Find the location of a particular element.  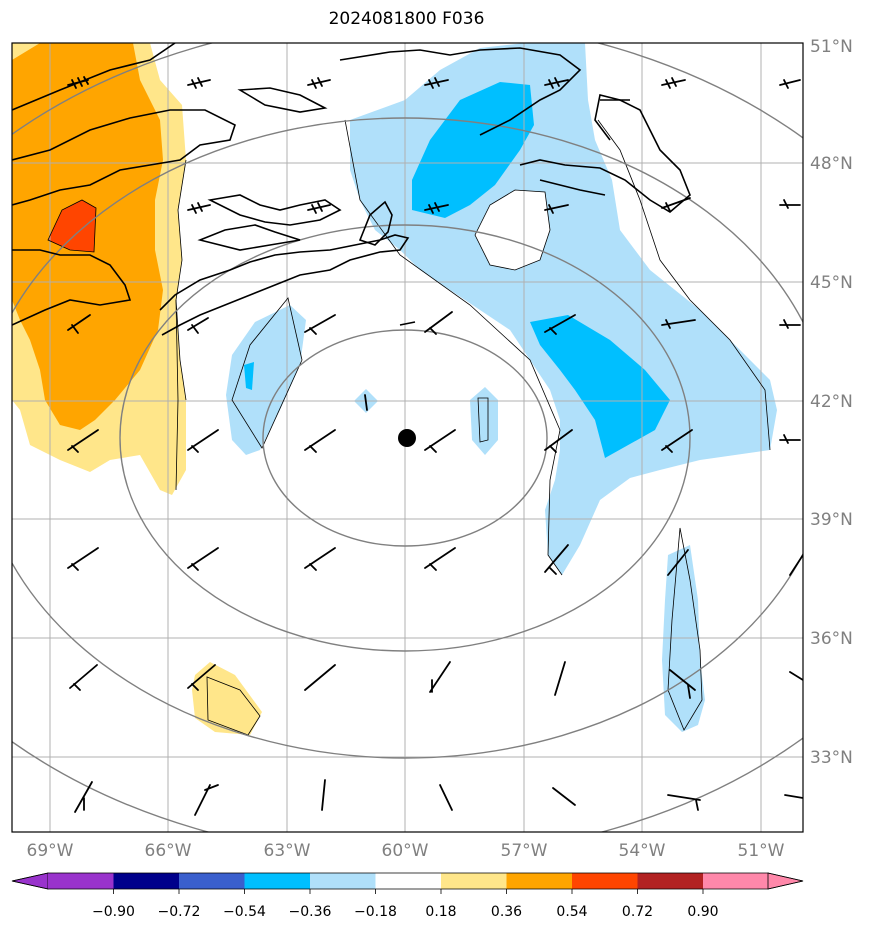

colorbar-label-9: 0.72 is located at coordinates (637, 912).